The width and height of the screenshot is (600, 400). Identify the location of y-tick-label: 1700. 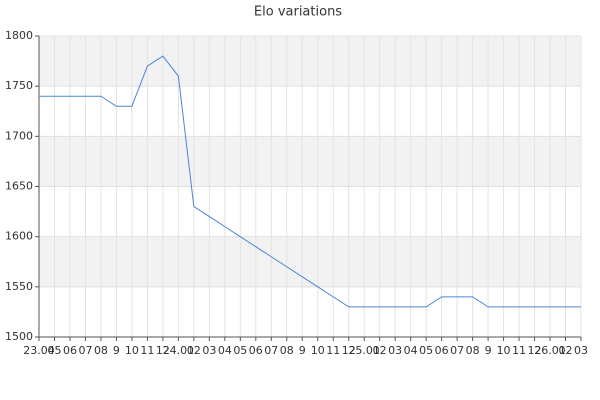
(19, 135).